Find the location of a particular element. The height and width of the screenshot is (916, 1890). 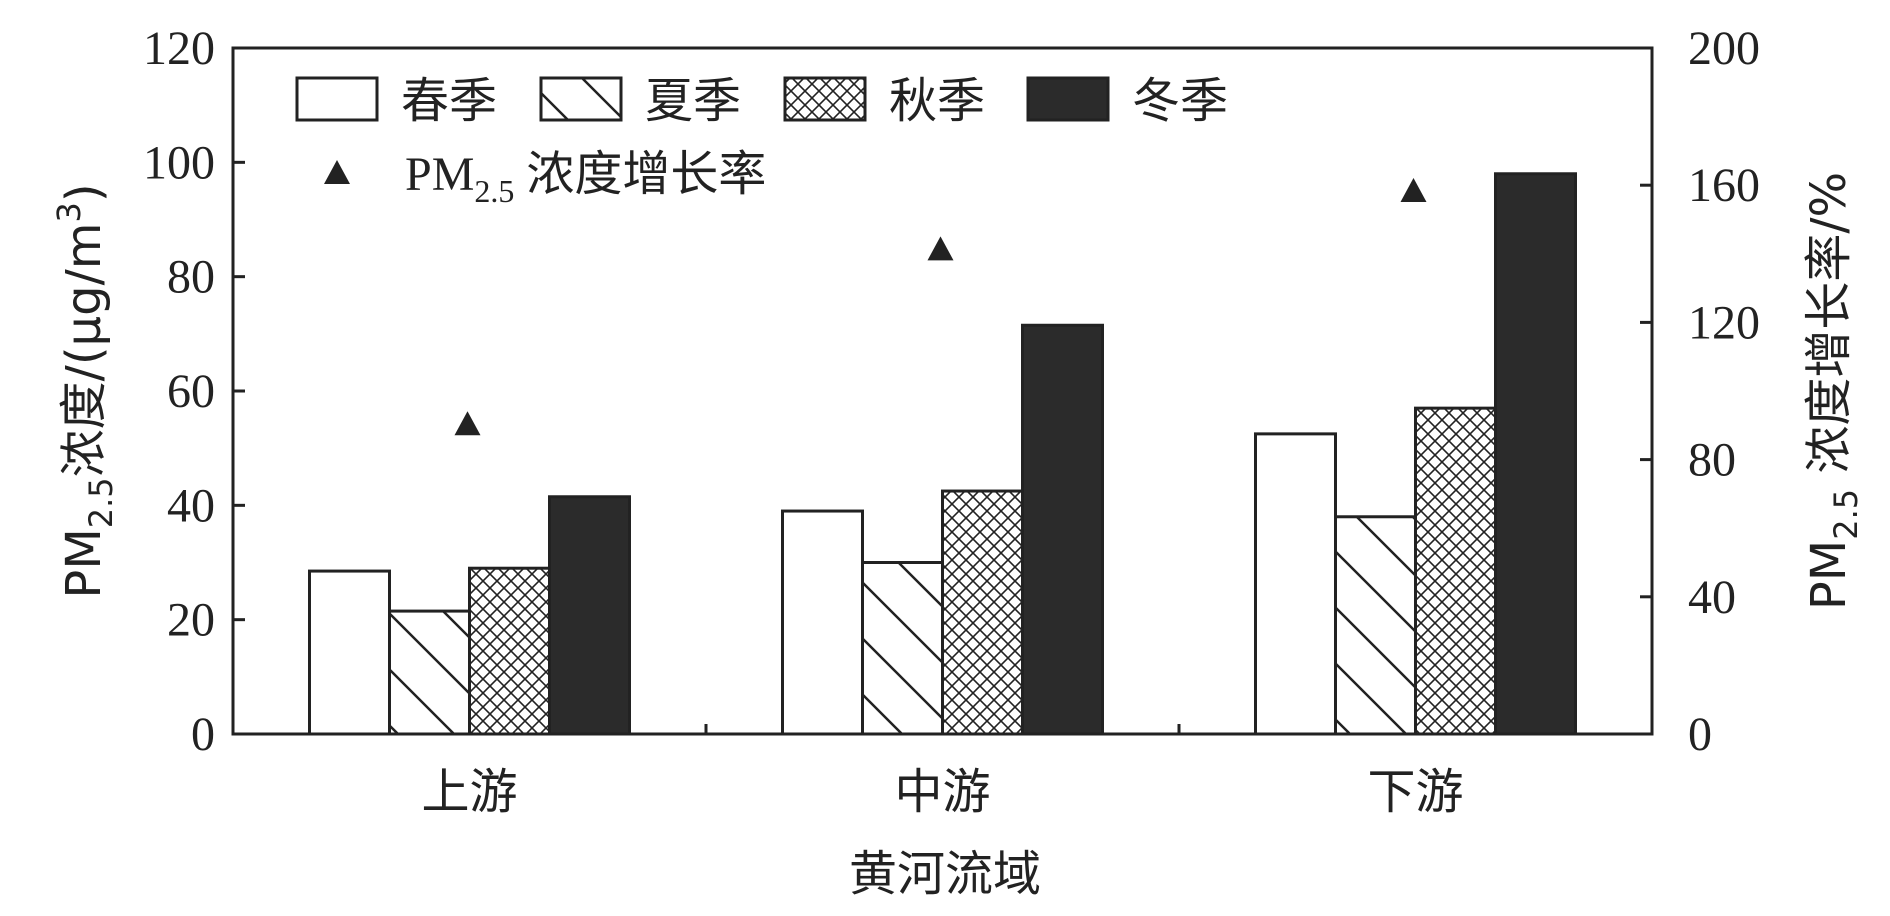

x-tick-label: 下游 is located at coordinates (1415, 792).